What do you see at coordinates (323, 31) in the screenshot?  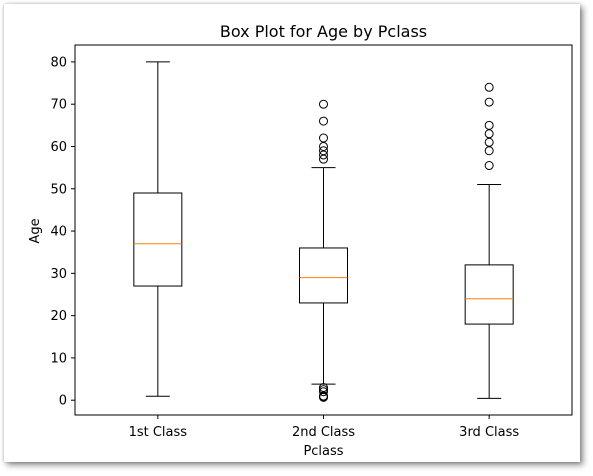 I see `chart-title: Box Plot for Age by Pclass` at bounding box center [323, 31].